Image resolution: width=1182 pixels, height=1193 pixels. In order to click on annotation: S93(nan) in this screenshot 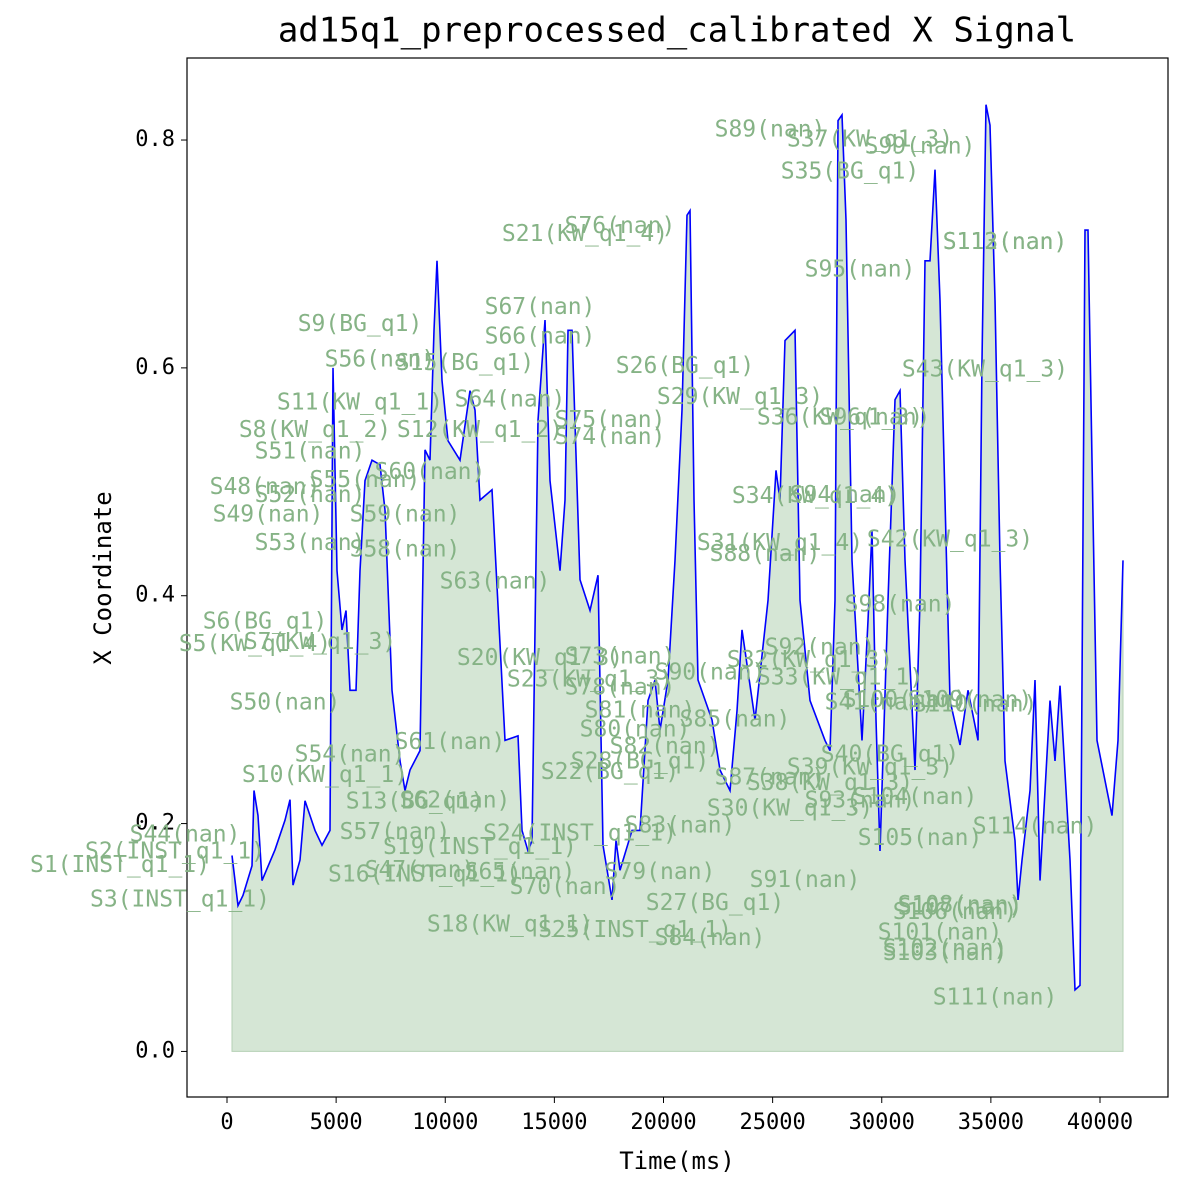, I will do `click(860, 800)`.